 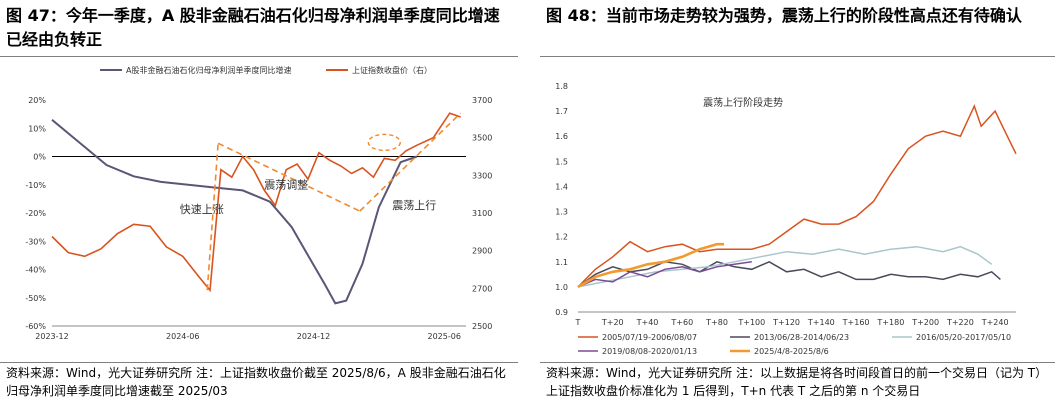 What do you see at coordinates (182, 336) in the screenshot?
I see `x-tick-label: 2024-06` at bounding box center [182, 336].